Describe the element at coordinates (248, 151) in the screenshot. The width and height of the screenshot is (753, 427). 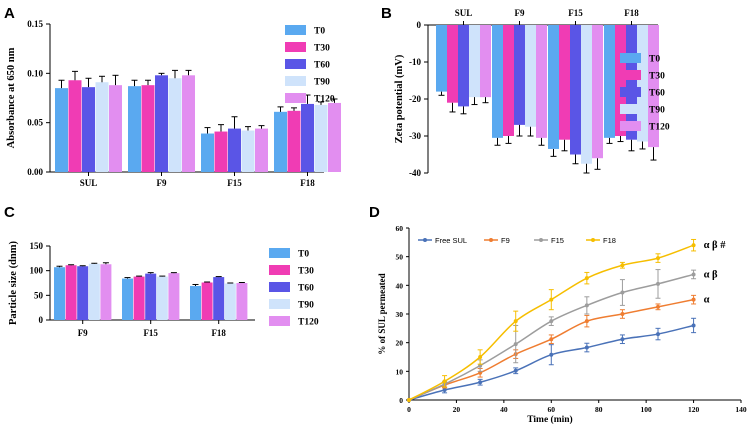
I see `bar-t90-f15` at that location.